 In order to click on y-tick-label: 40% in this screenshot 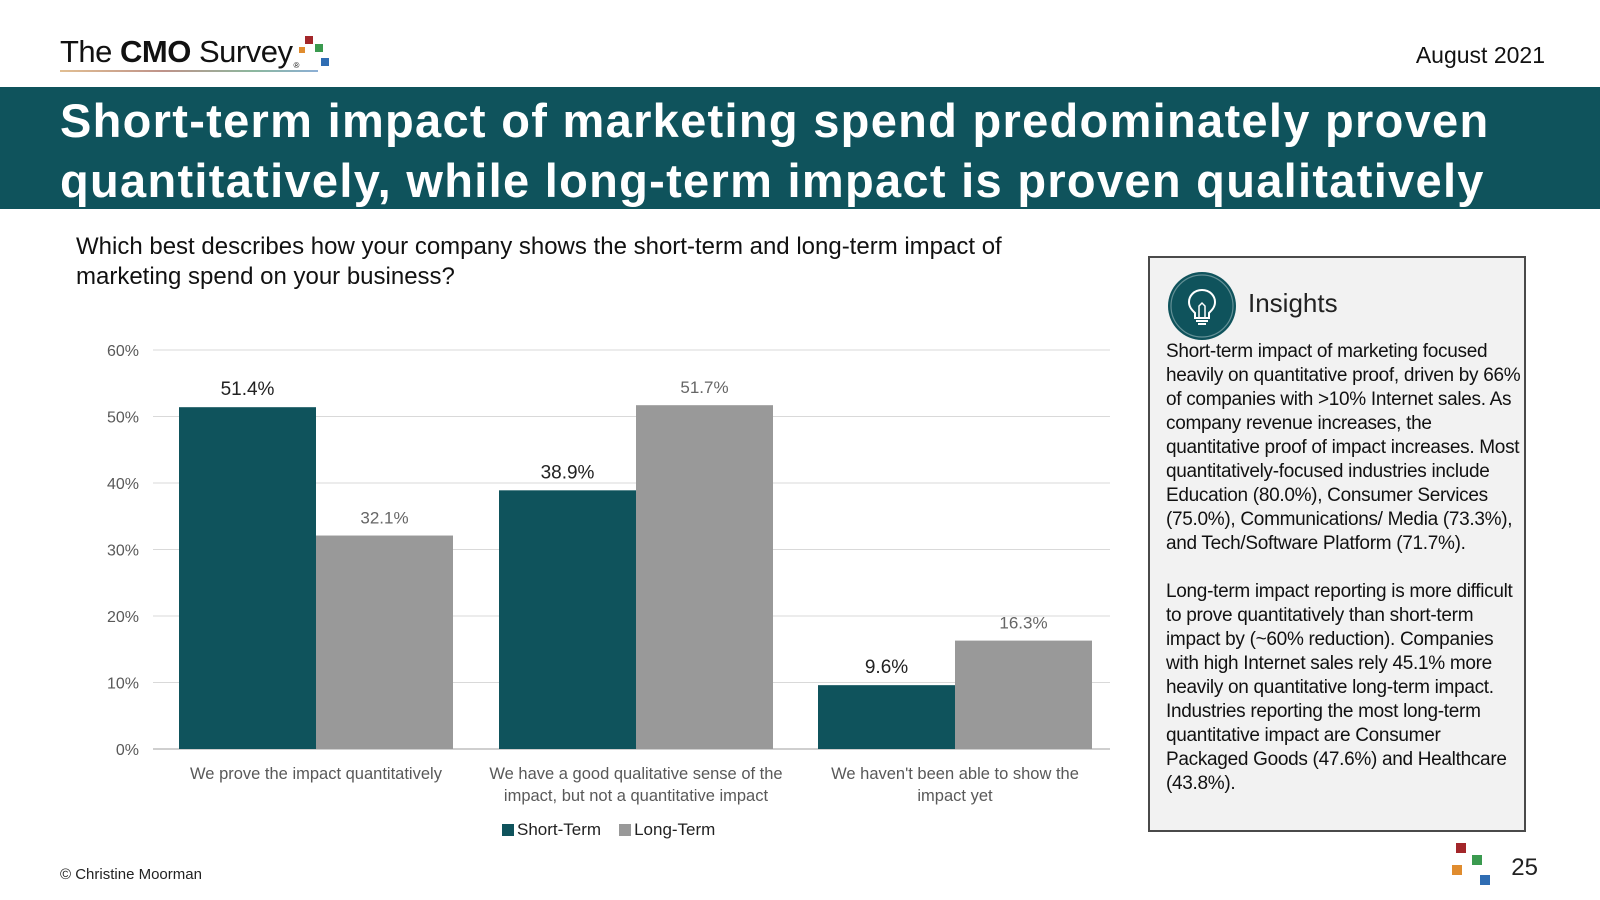, I will do `click(123, 484)`.